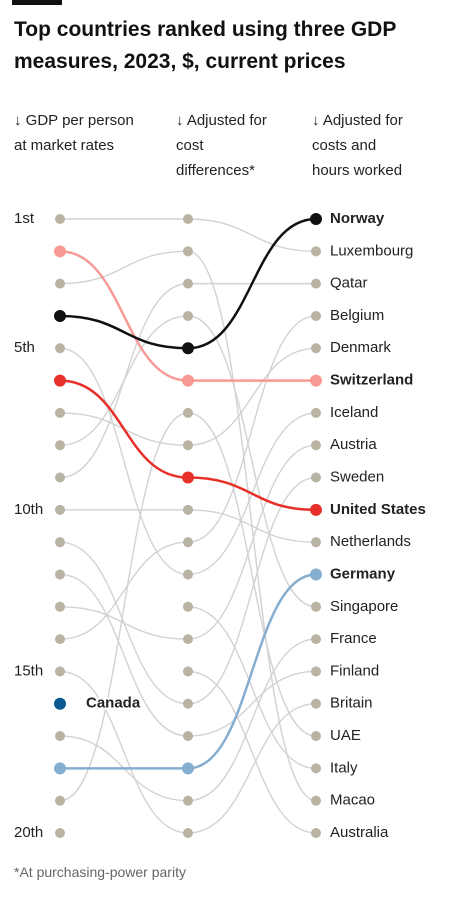 This screenshot has width=452, height=906. I want to click on footnote: *At purchasing-power parity, so click(100, 872).